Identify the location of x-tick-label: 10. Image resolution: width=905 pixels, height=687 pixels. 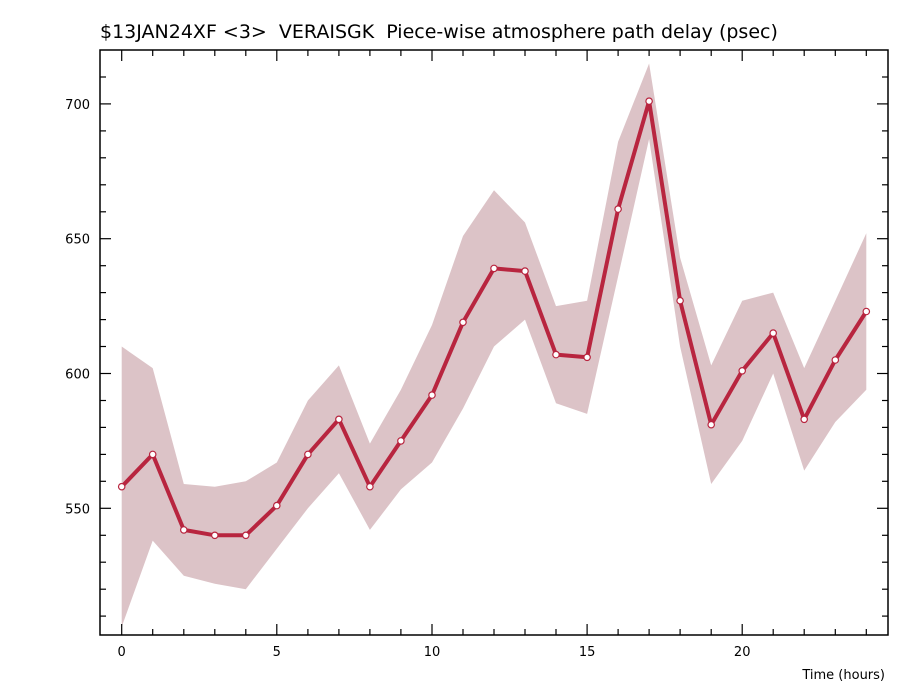
(432, 652).